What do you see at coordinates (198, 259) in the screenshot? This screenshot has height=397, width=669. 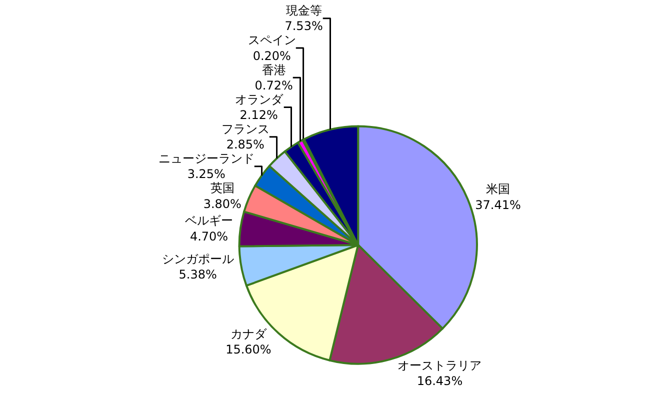 I see `slice-label: シンガポール` at bounding box center [198, 259].